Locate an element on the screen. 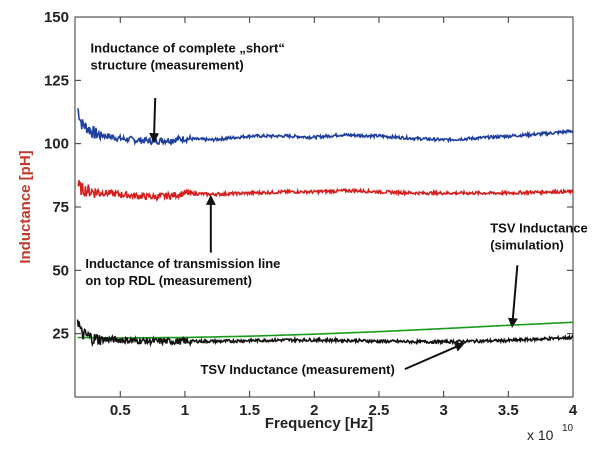  annotation-text: Inductance of complete „short“ is located at coordinates (188, 47).